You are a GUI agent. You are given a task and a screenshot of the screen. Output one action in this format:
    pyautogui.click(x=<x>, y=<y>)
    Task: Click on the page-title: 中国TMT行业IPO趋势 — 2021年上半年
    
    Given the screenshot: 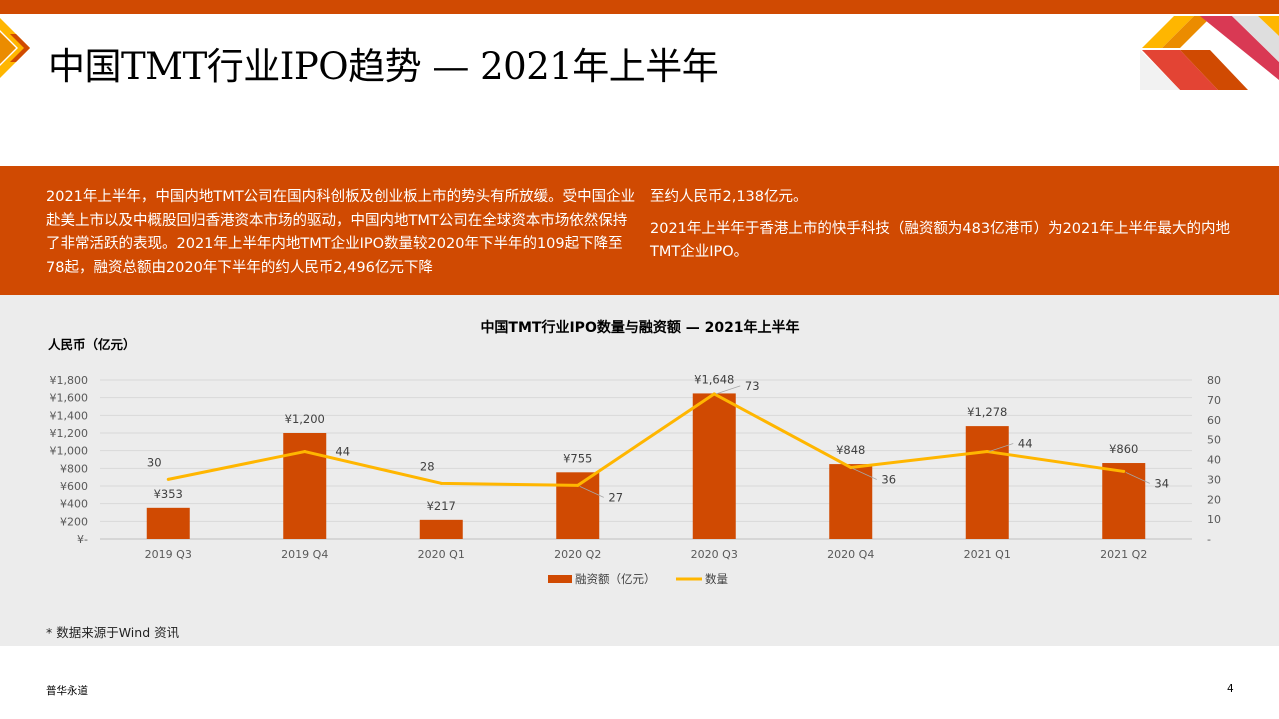 What is the action you would take?
    pyautogui.click(x=383, y=66)
    